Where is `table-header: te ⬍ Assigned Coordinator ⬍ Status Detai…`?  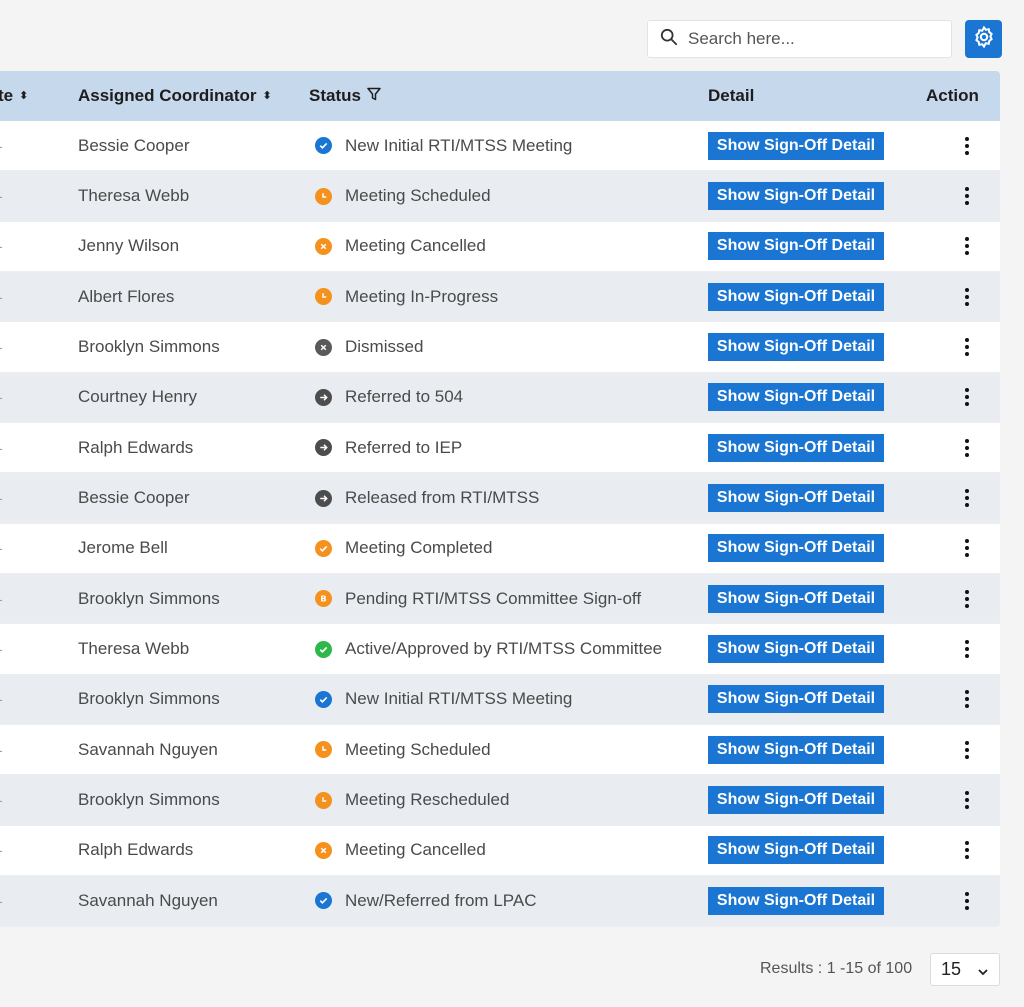 table-header: te ⬍ Assigned Coordinator ⬍ Status Detai… is located at coordinates (500, 96).